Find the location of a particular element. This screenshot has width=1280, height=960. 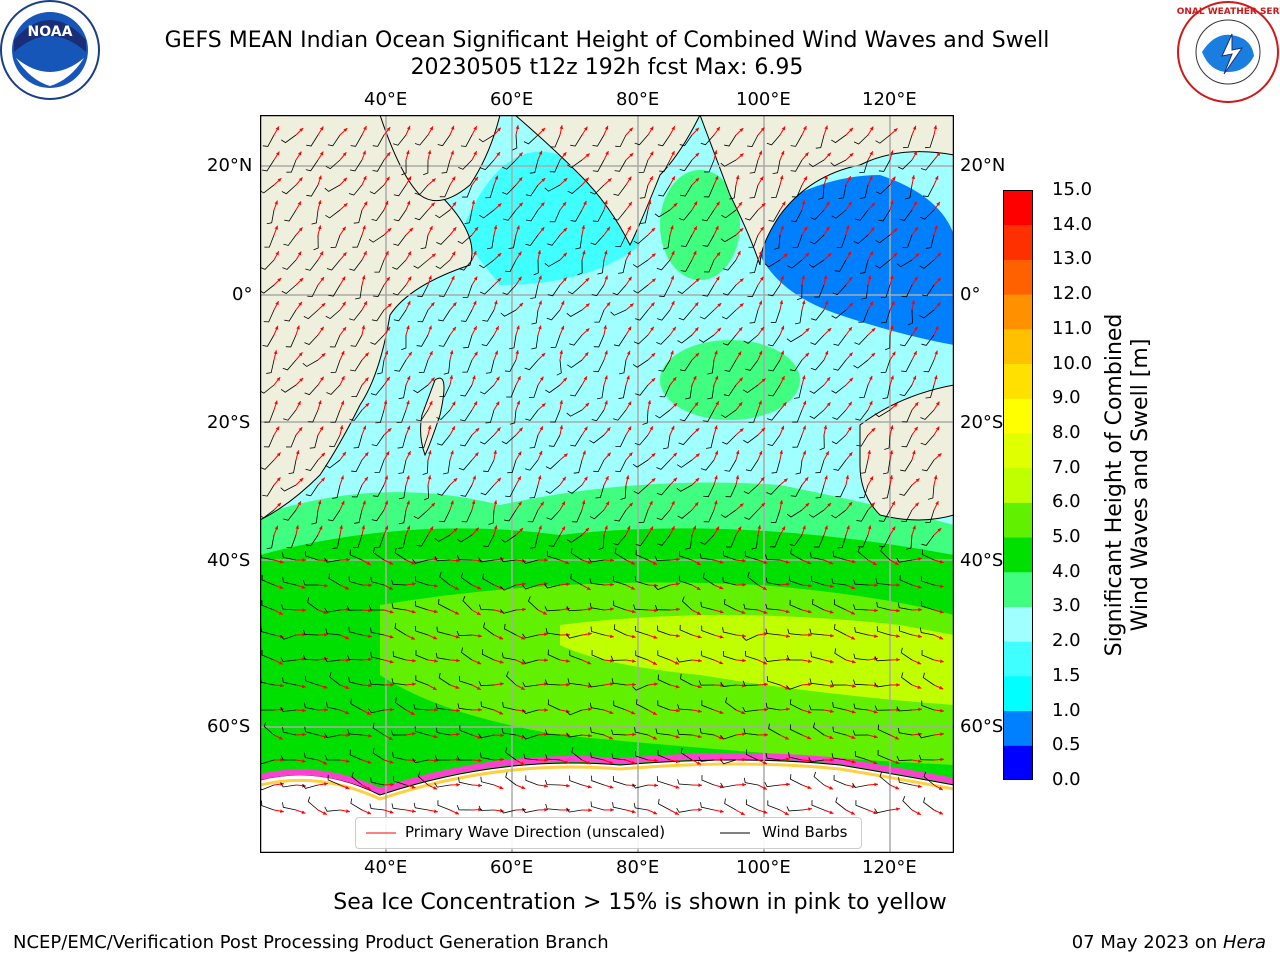

colorbar-tick-label: 3.0 is located at coordinates (1066, 606).